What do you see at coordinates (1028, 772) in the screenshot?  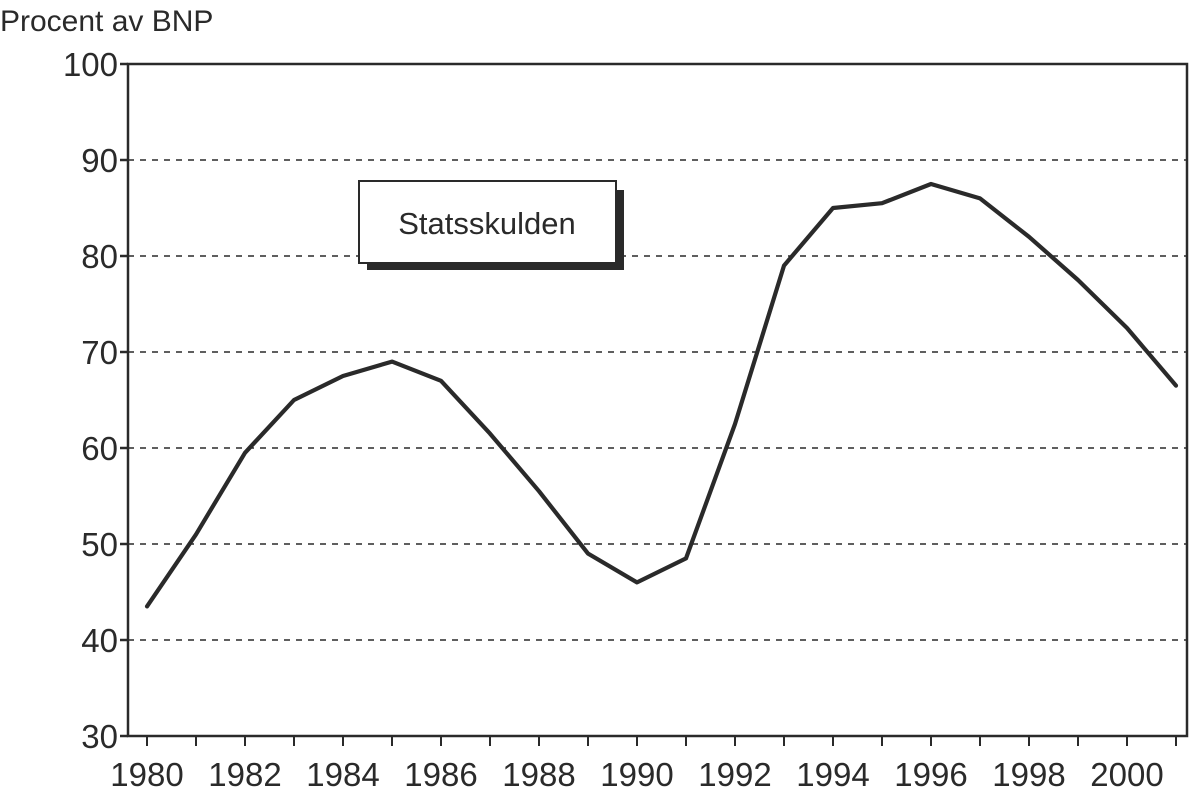 I see `x-tick-label-1998: 1998` at bounding box center [1028, 772].